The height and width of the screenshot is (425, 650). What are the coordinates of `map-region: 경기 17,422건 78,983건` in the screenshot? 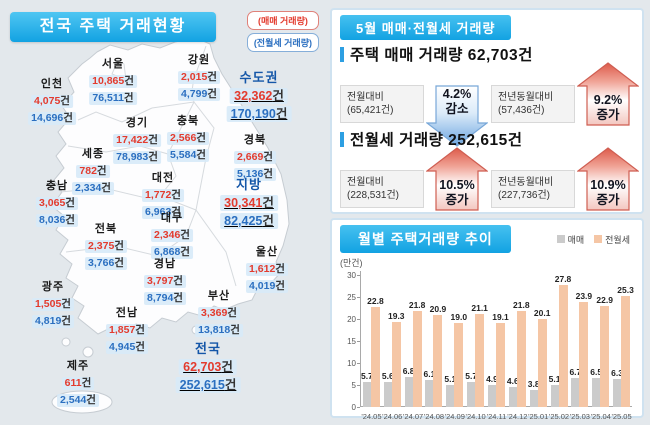 It's located at (137, 140).